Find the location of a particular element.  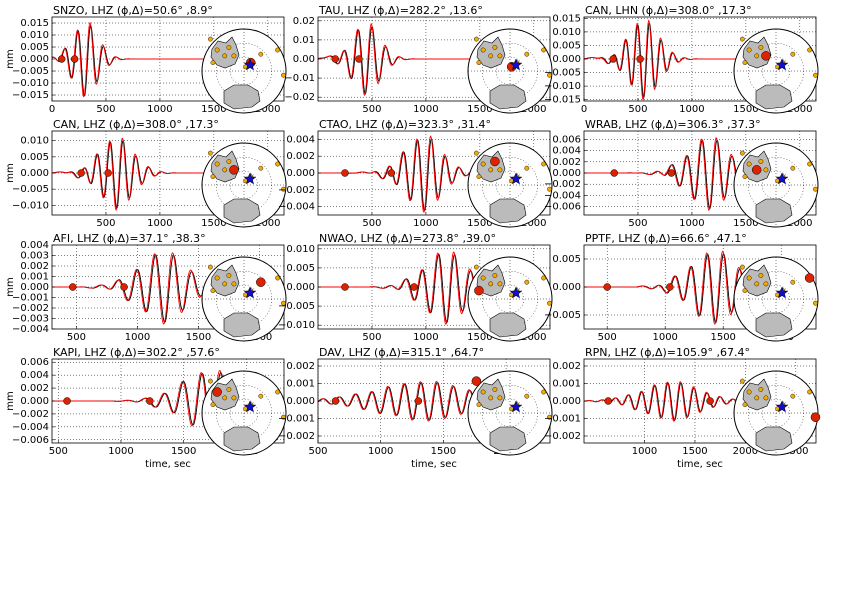

y-tick-label: 0.00 is located at coordinates (304, 59).